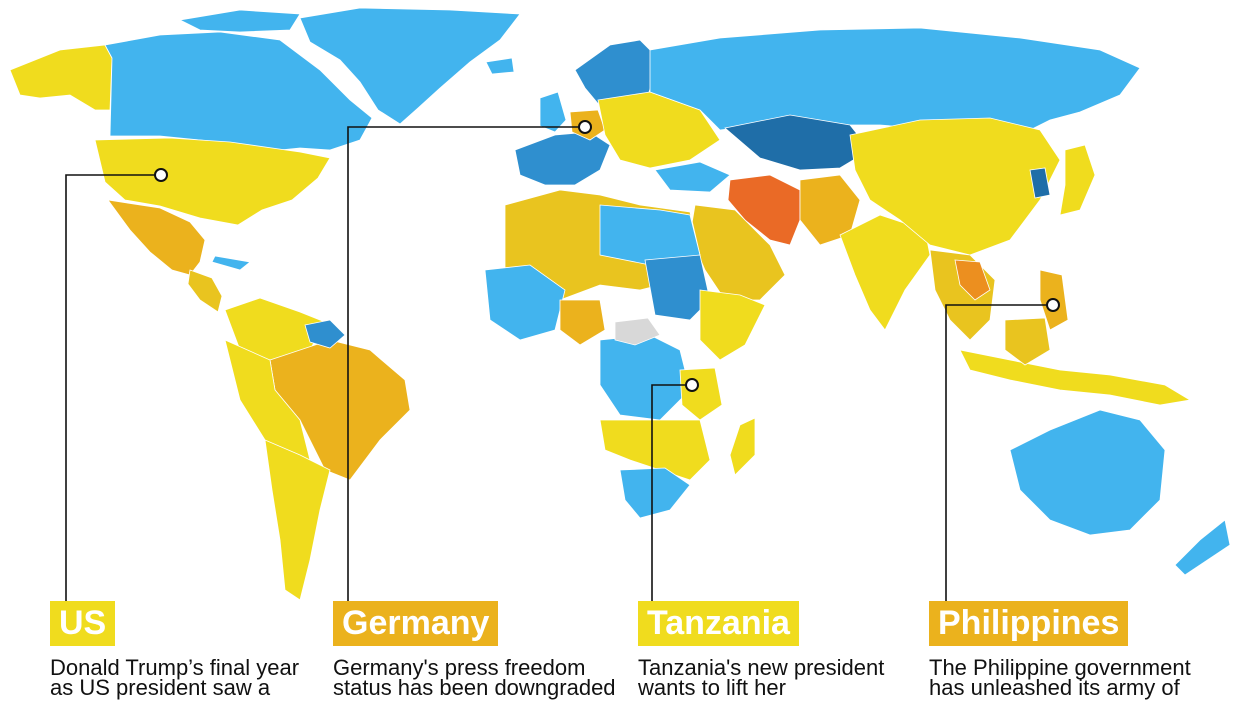  Describe the element at coordinates (732, 325) in the screenshot. I see `region-horn-of-africa` at that location.